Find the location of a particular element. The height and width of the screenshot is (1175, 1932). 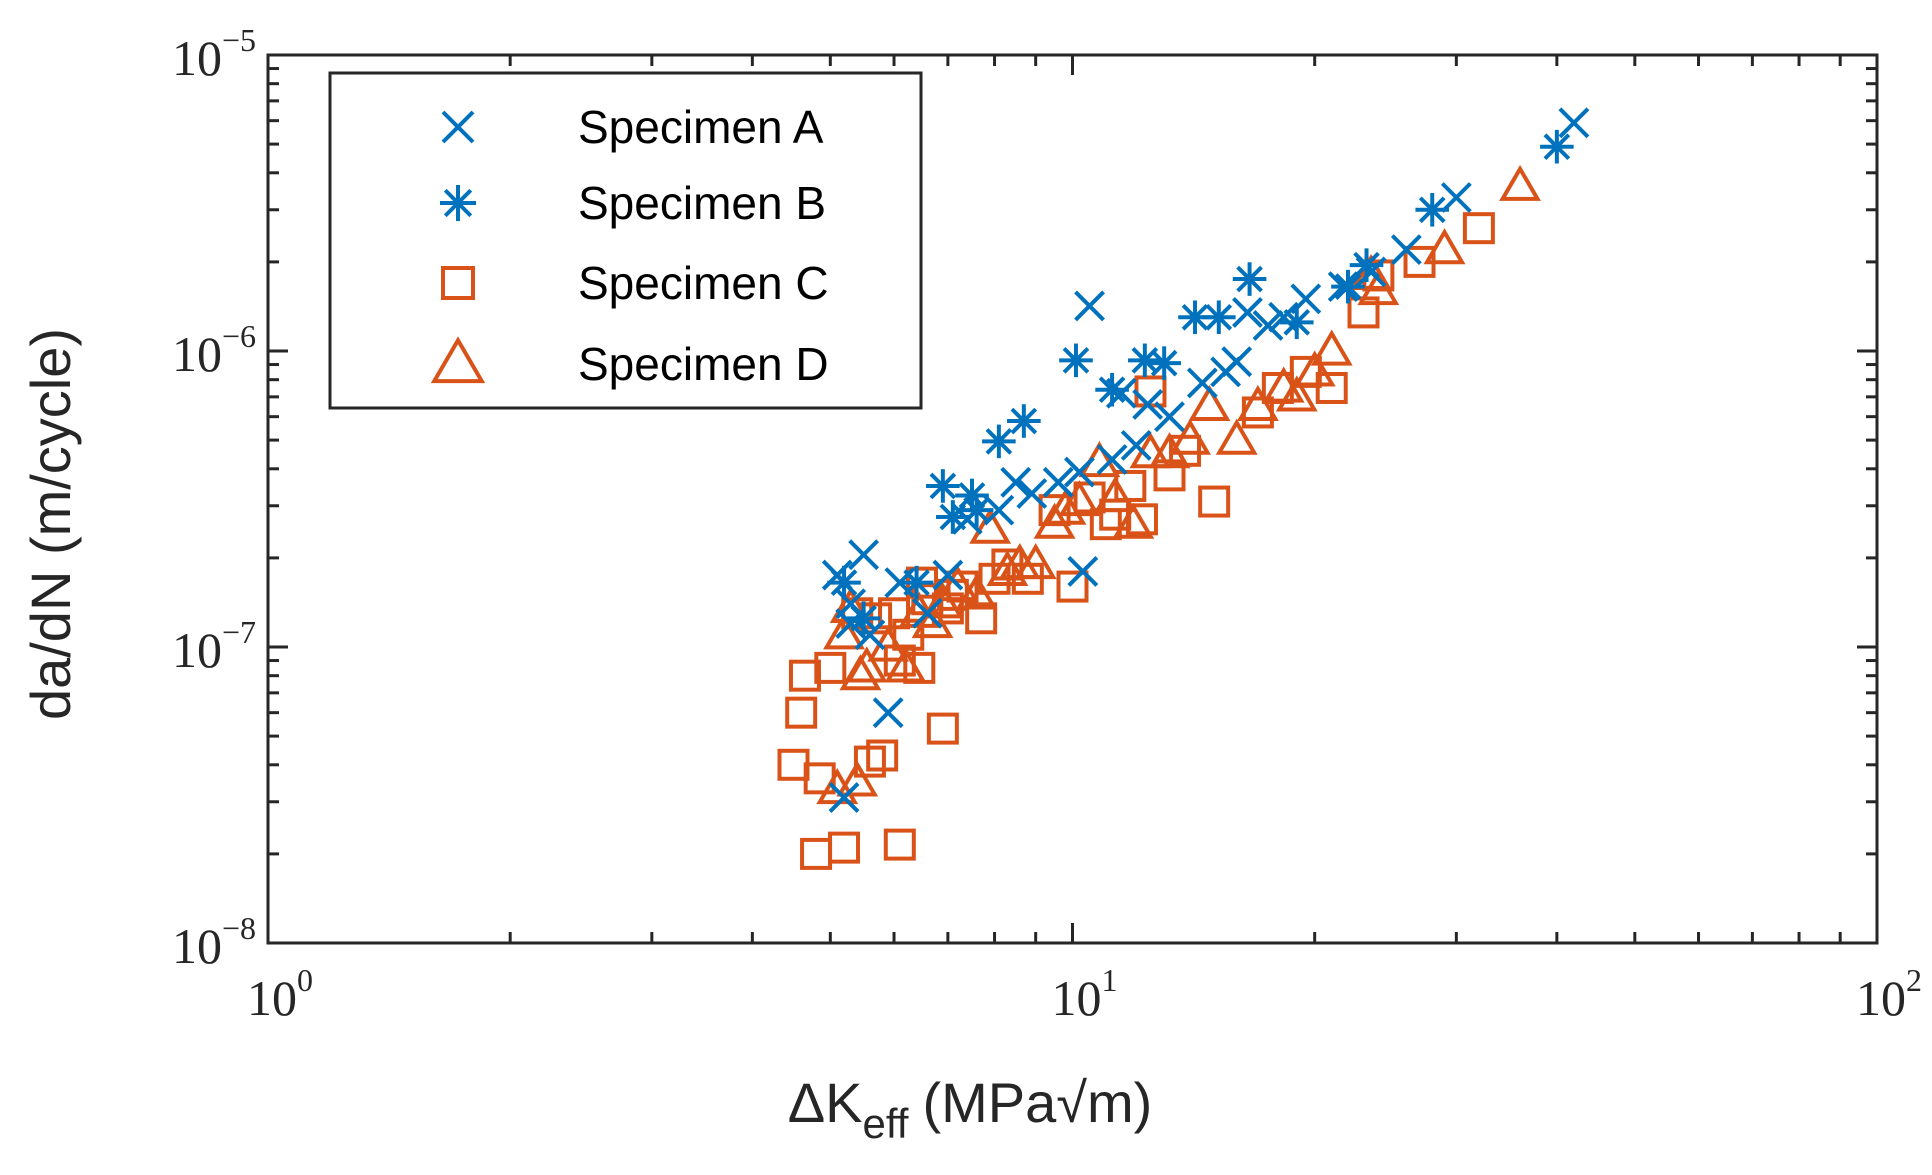

legend-label-specimen-d: Specimen D is located at coordinates (703, 364).